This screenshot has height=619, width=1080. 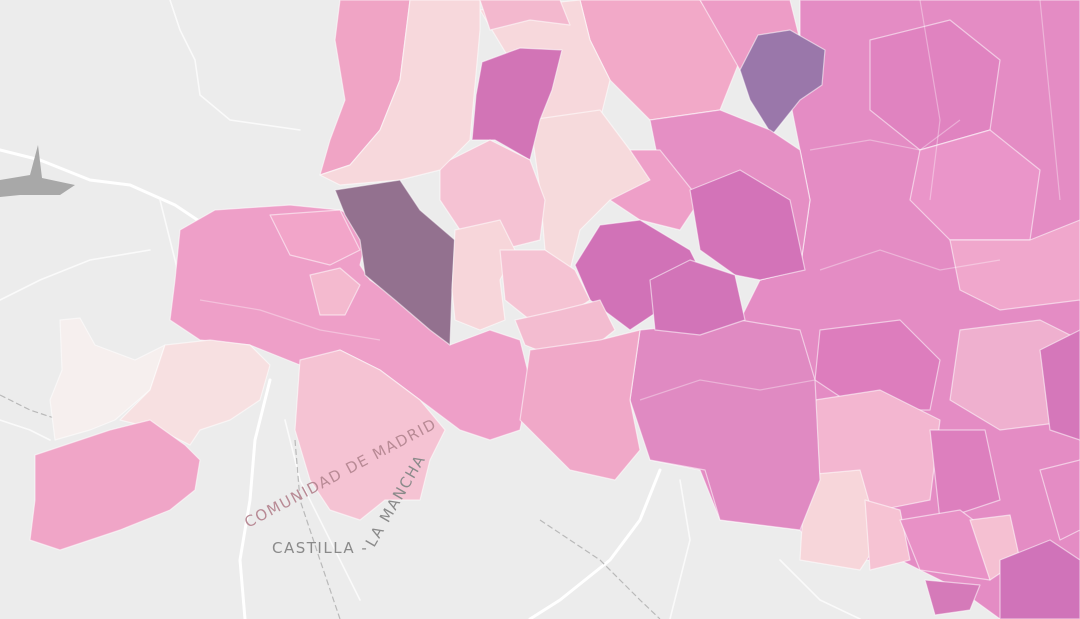 What do you see at coordinates (887, 535) in the screenshot?
I see `region-southeast-d` at bounding box center [887, 535].